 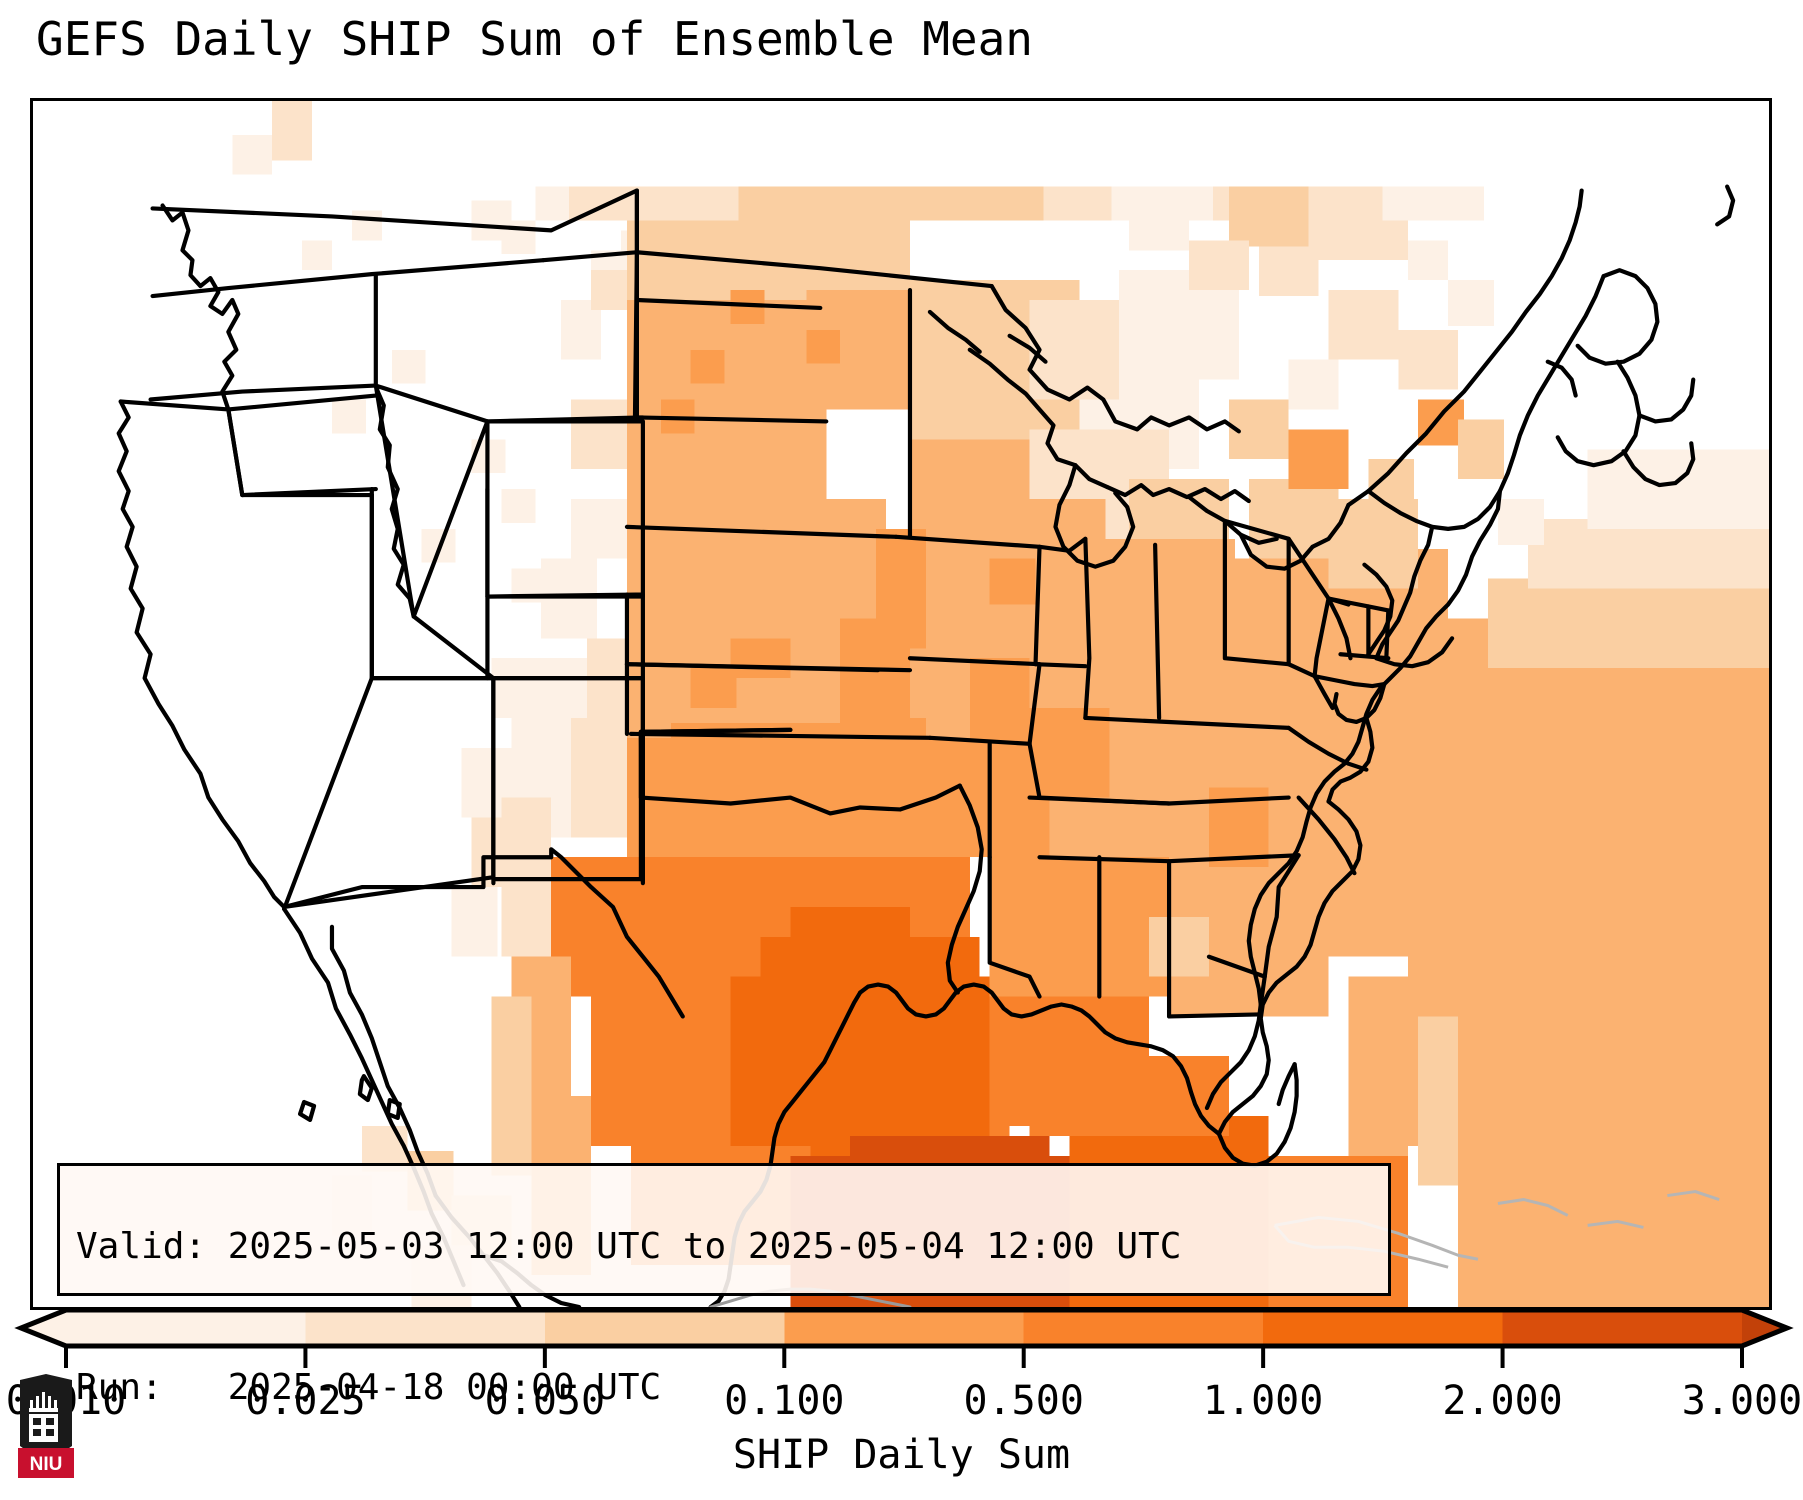 I want to click on niu-wordmark: NIU, so click(x=46, y=1464).